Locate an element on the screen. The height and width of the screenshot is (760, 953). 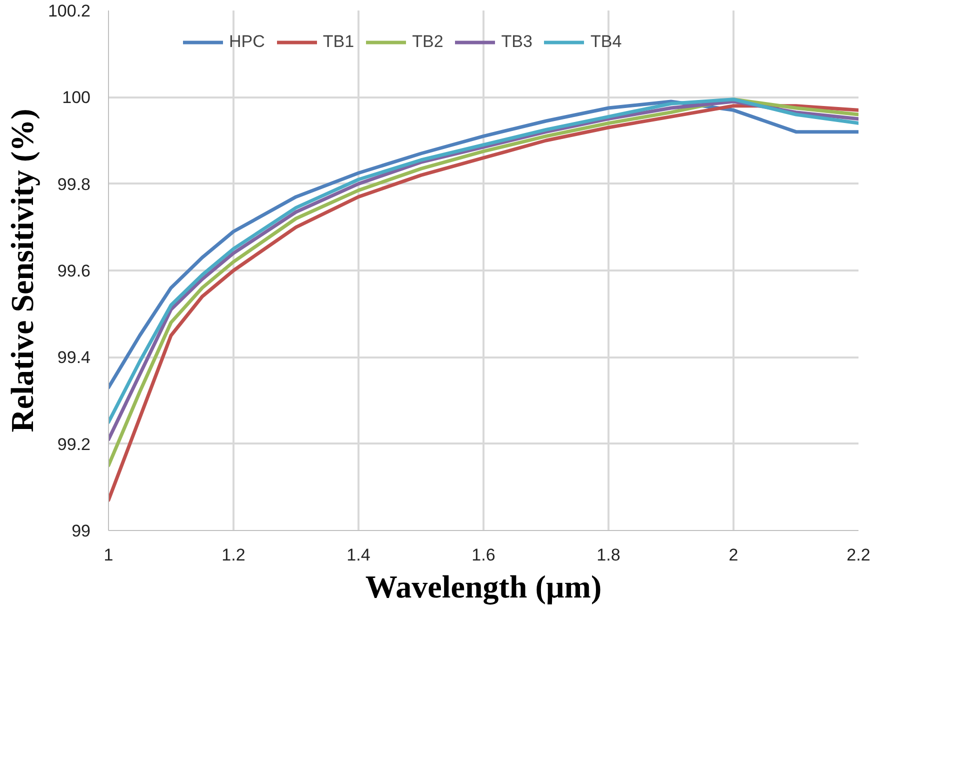
y-tick-label: 100.2 is located at coordinates (69, 11).